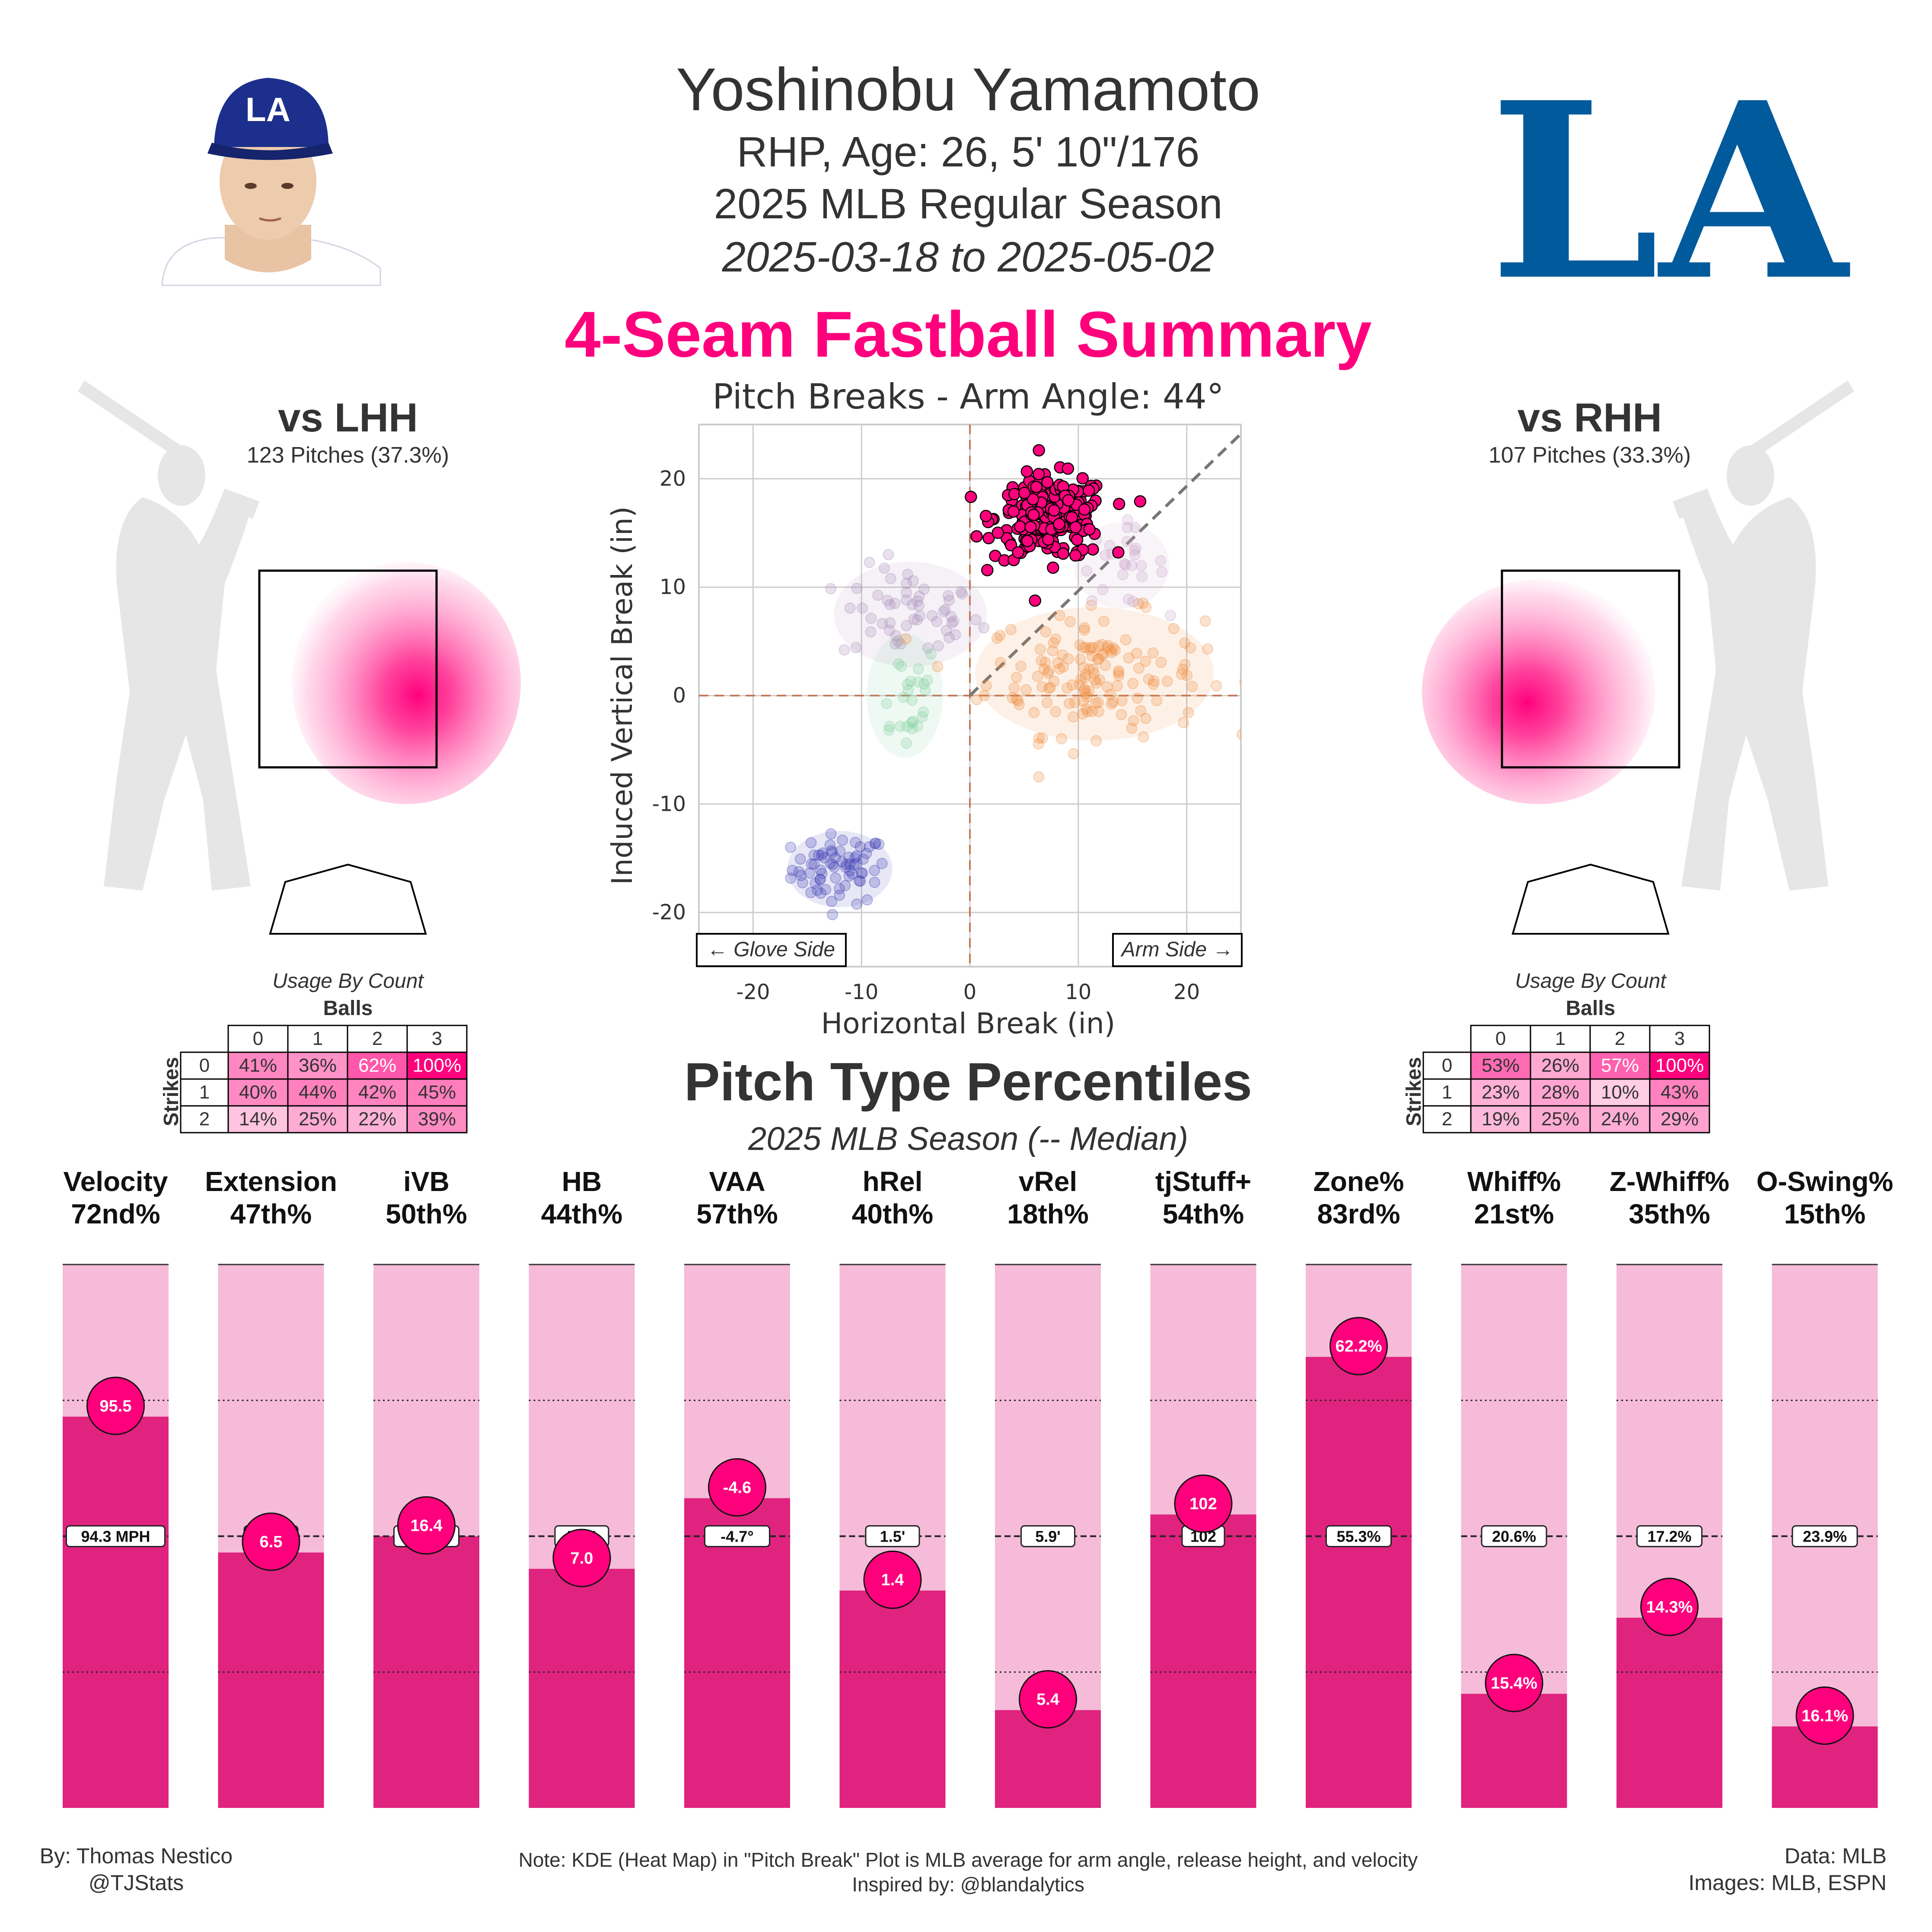 Image resolution: width=1932 pixels, height=1932 pixels. I want to click on usage-cell-value: 36%, so click(318, 1065).